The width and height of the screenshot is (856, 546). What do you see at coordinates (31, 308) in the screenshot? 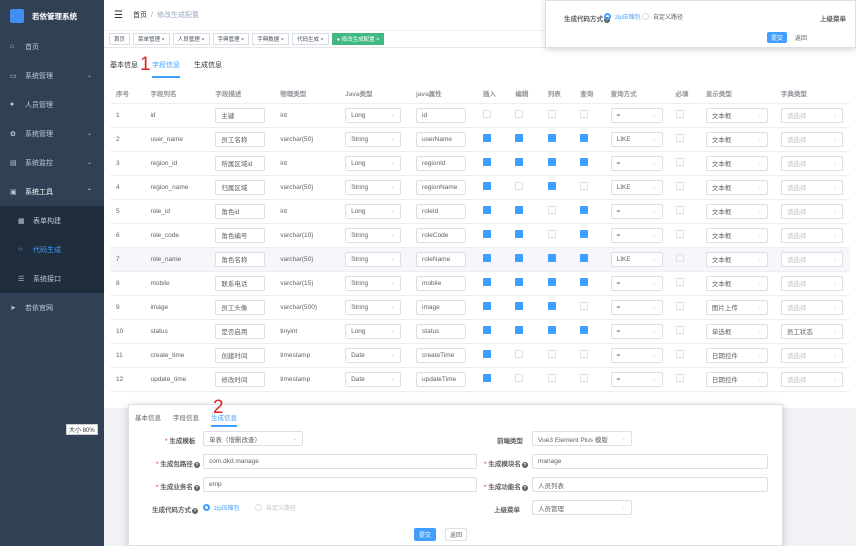
I see `sidebar-item-website: ➤ 若依官网` at bounding box center [31, 308].